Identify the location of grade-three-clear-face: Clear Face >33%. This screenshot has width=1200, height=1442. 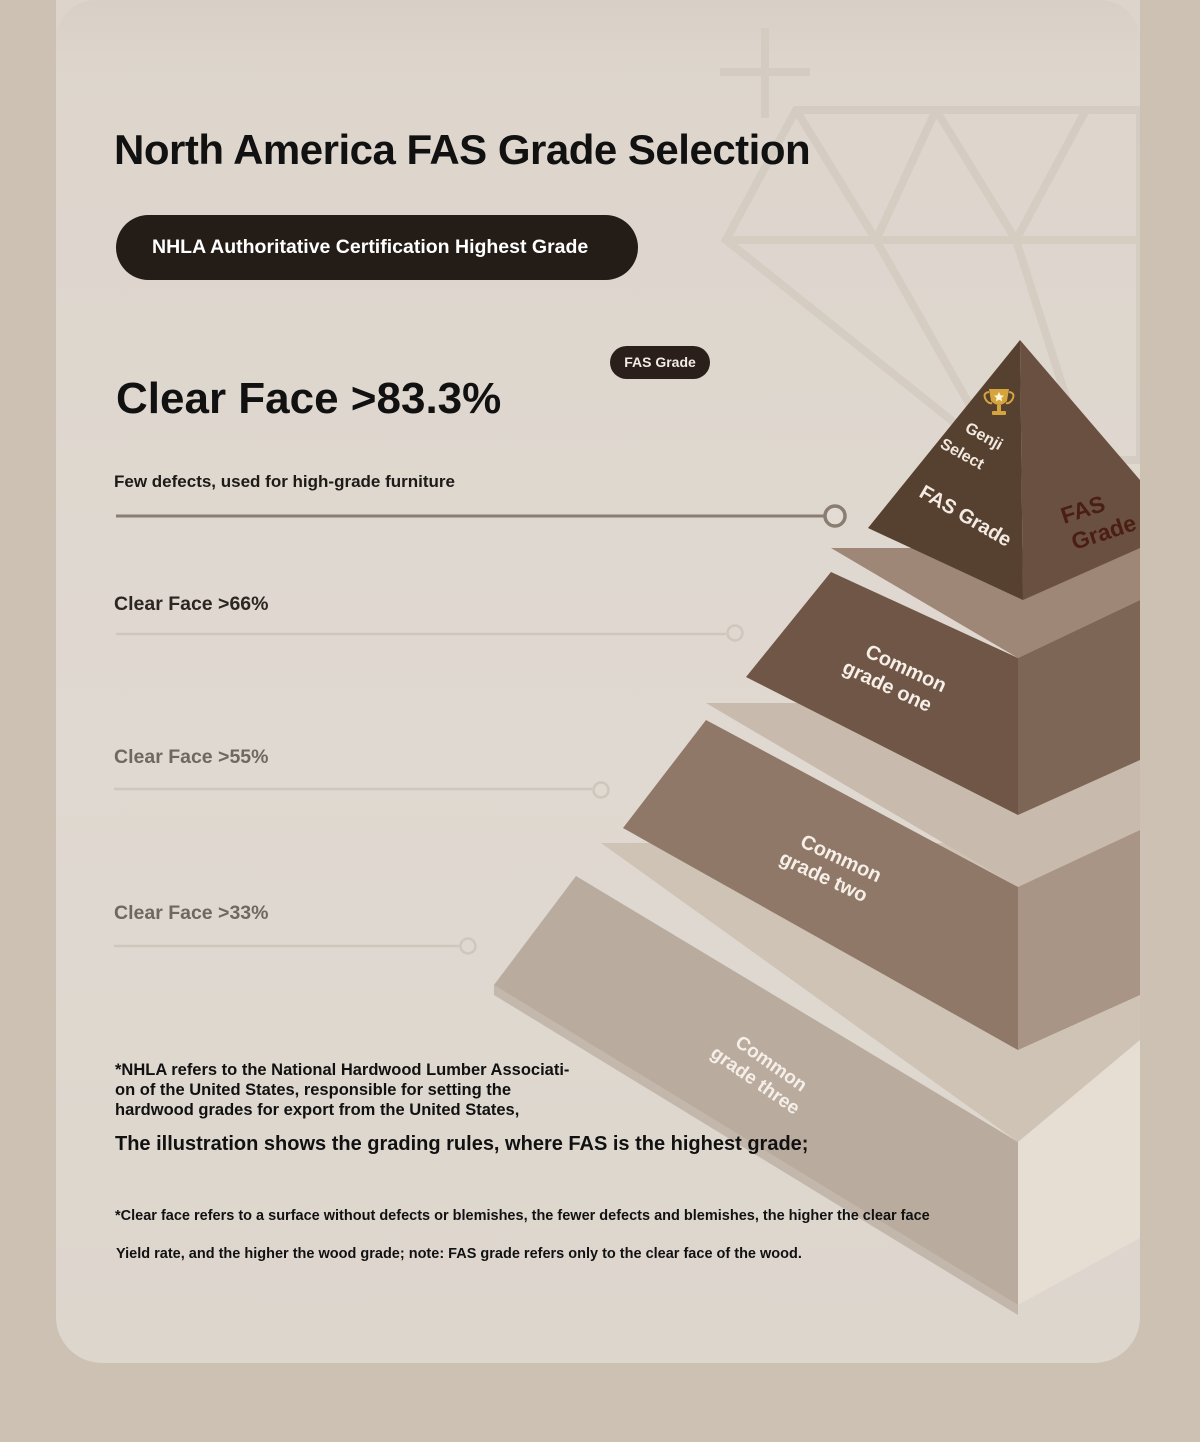
(191, 913).